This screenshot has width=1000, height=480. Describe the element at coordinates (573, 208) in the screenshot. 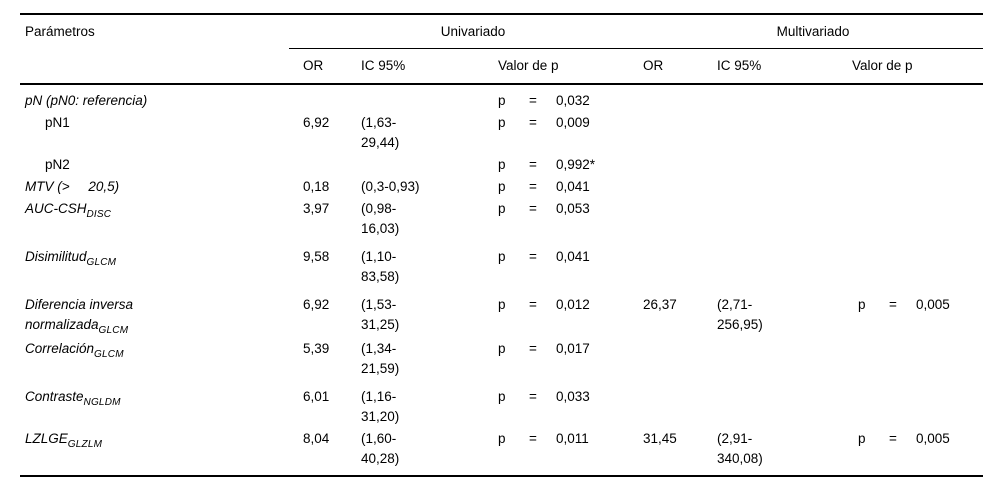

I see `p-value: 0,053` at that location.